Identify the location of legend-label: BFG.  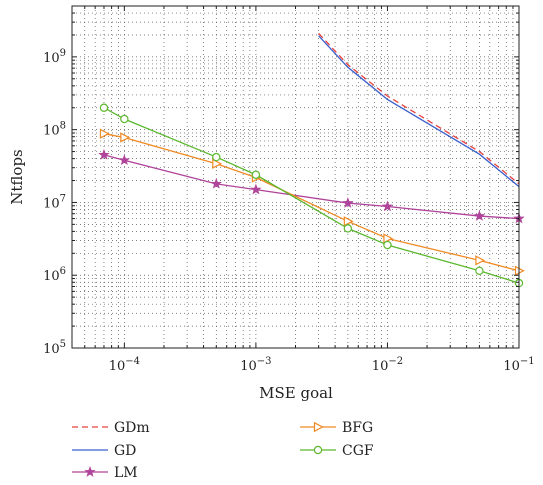
(357, 428).